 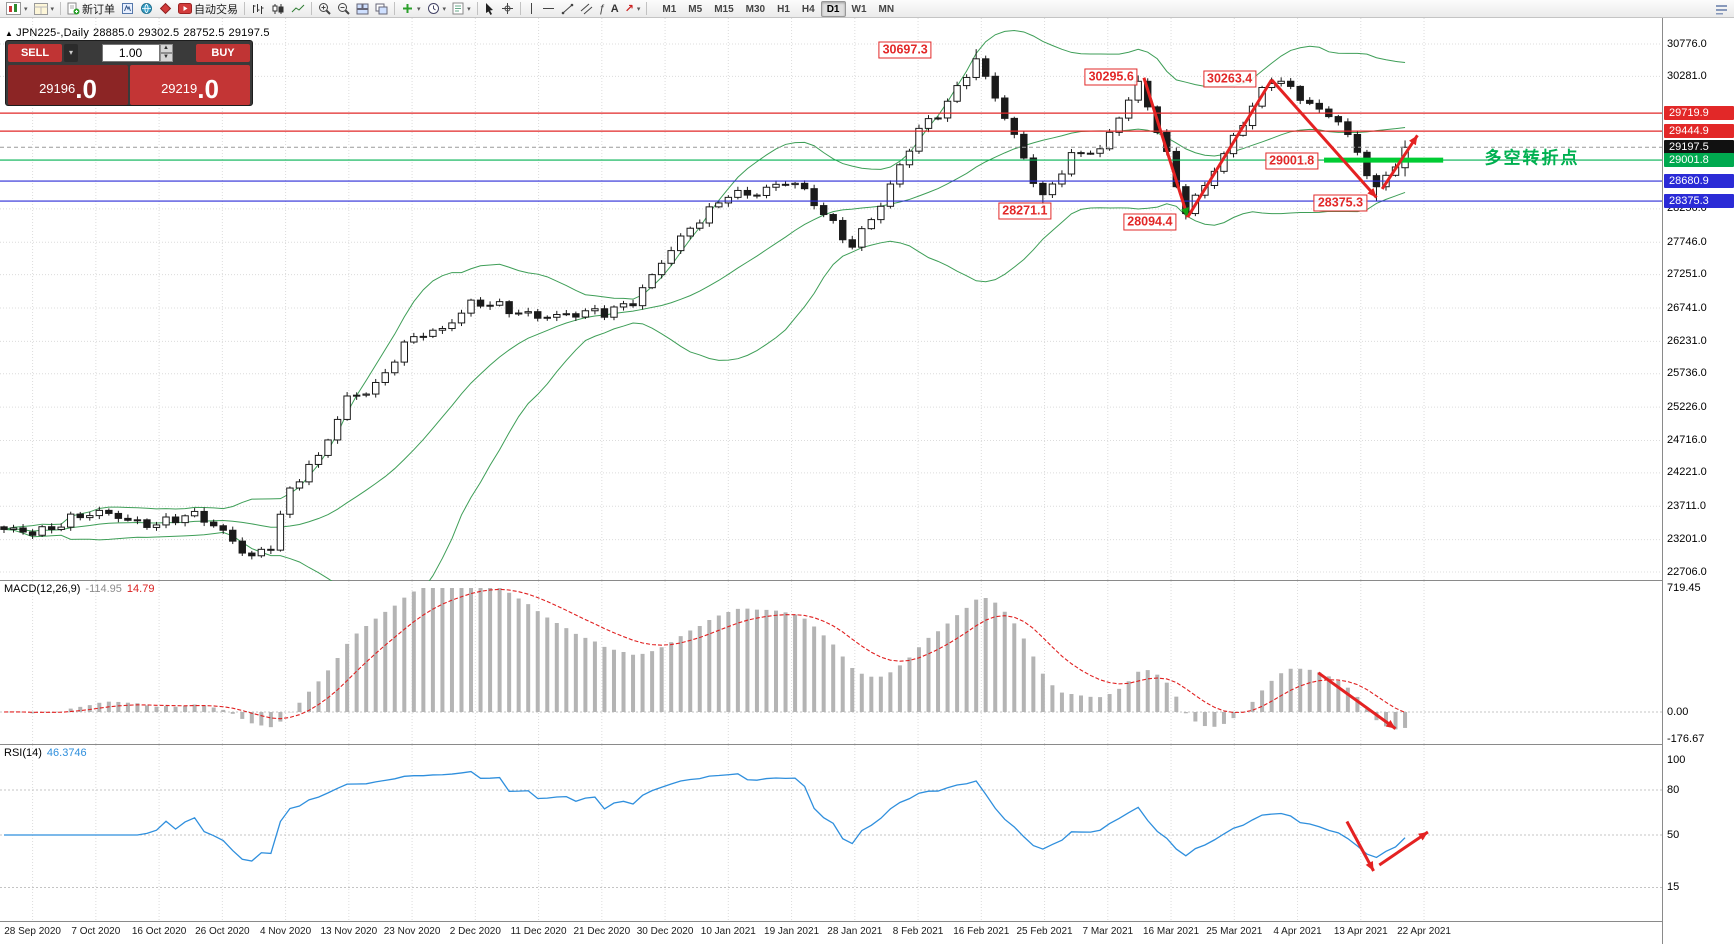 I want to click on timeframe-d1-button: D1, so click(x=833, y=8).